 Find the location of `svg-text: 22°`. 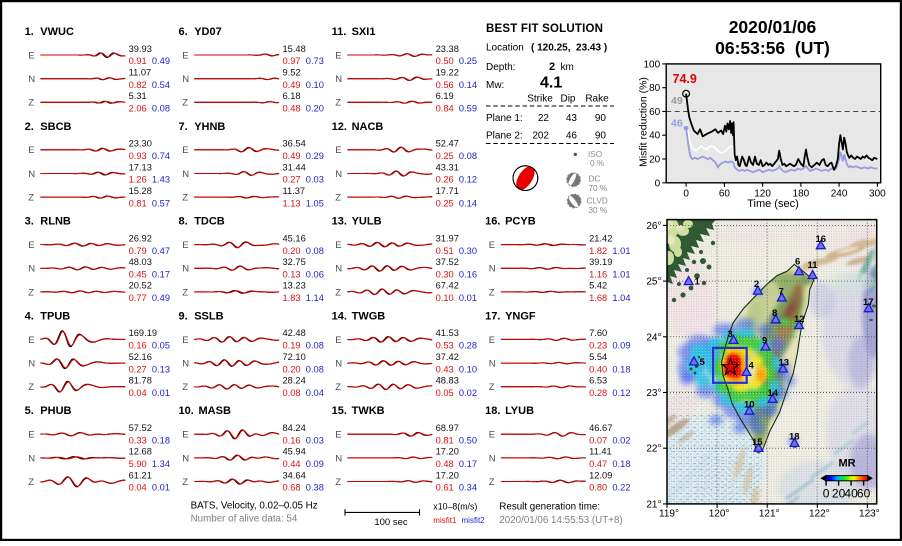

svg-text: 22° is located at coordinates (653, 449).